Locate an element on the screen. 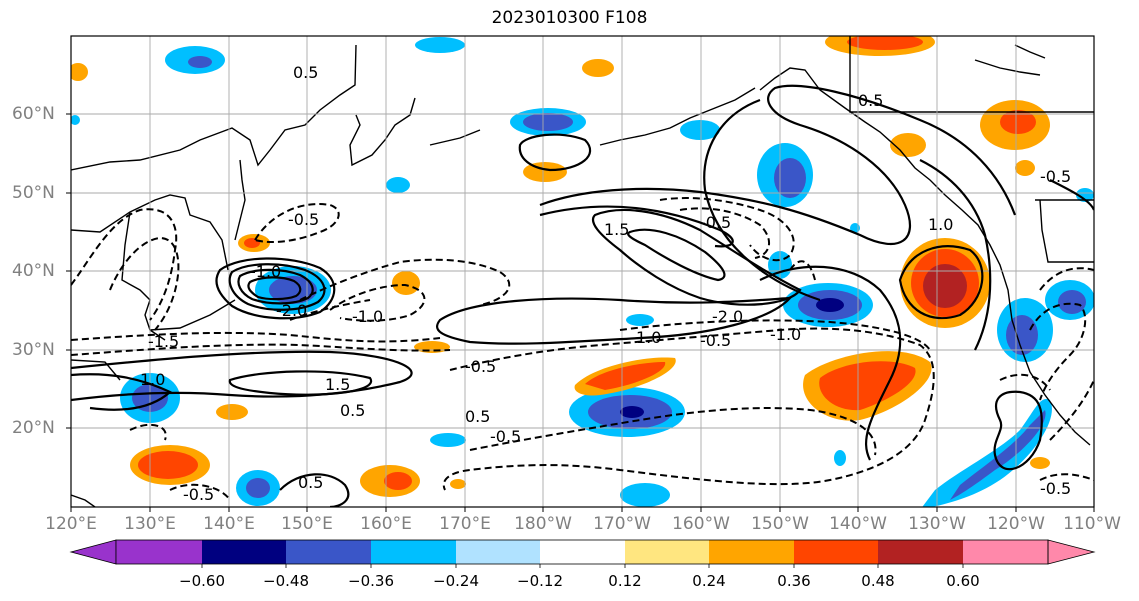 Image resolution: width=1139 pixels, height=601 pixels. lon-label: 130°W is located at coordinates (937, 524).